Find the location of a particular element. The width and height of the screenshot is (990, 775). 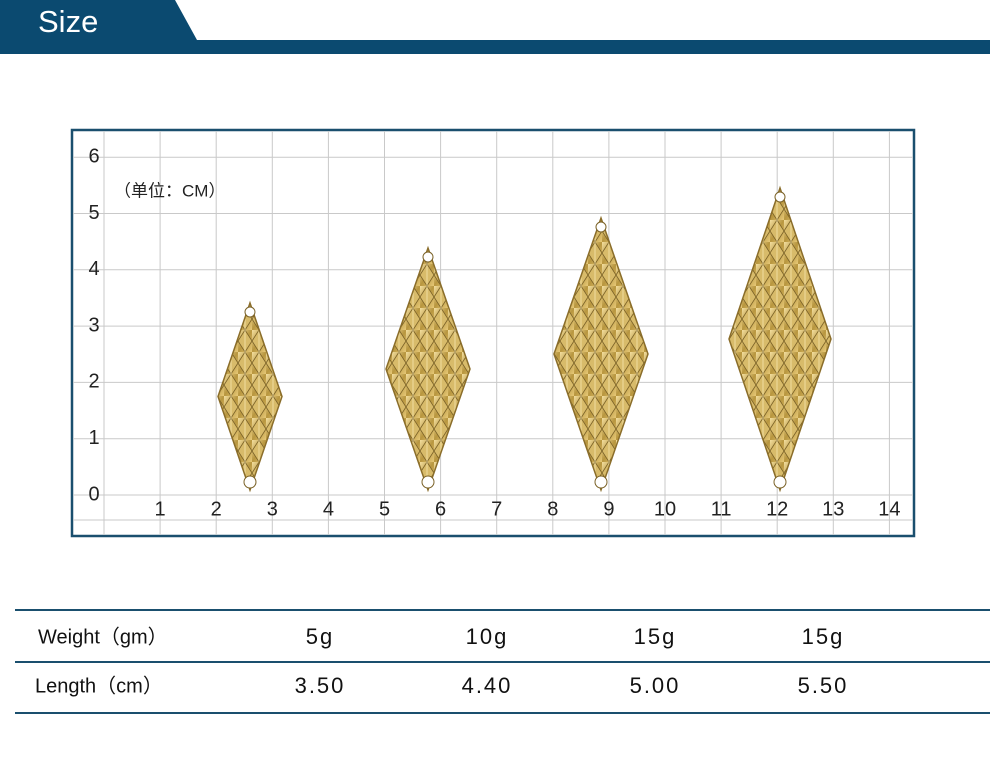

header-bar is located at coordinates (495, 47).